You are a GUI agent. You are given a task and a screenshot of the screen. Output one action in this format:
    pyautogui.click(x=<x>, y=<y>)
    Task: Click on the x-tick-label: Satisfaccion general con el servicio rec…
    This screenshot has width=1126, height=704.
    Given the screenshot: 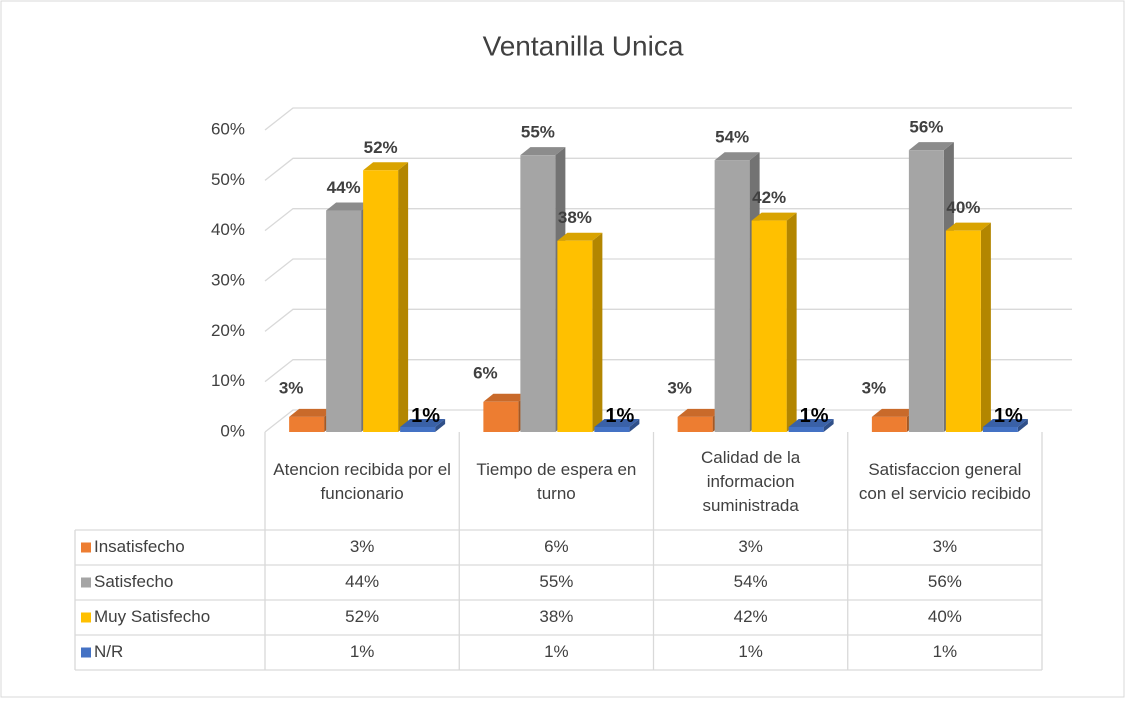 What is the action you would take?
    pyautogui.click(x=944, y=481)
    